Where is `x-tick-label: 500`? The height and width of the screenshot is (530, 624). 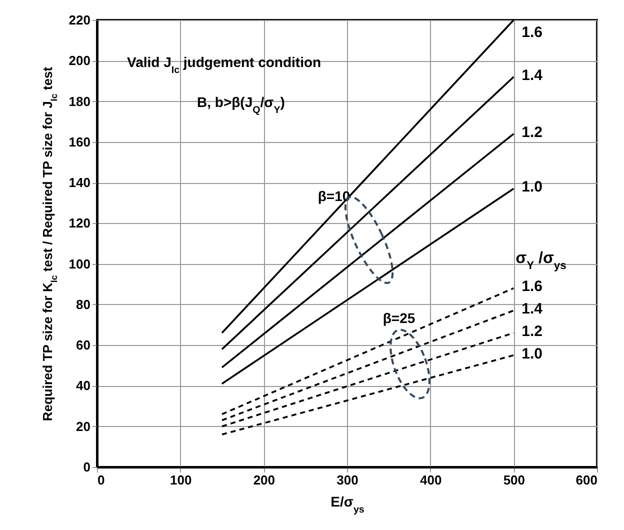 x-tick-label: 500 is located at coordinates (514, 480).